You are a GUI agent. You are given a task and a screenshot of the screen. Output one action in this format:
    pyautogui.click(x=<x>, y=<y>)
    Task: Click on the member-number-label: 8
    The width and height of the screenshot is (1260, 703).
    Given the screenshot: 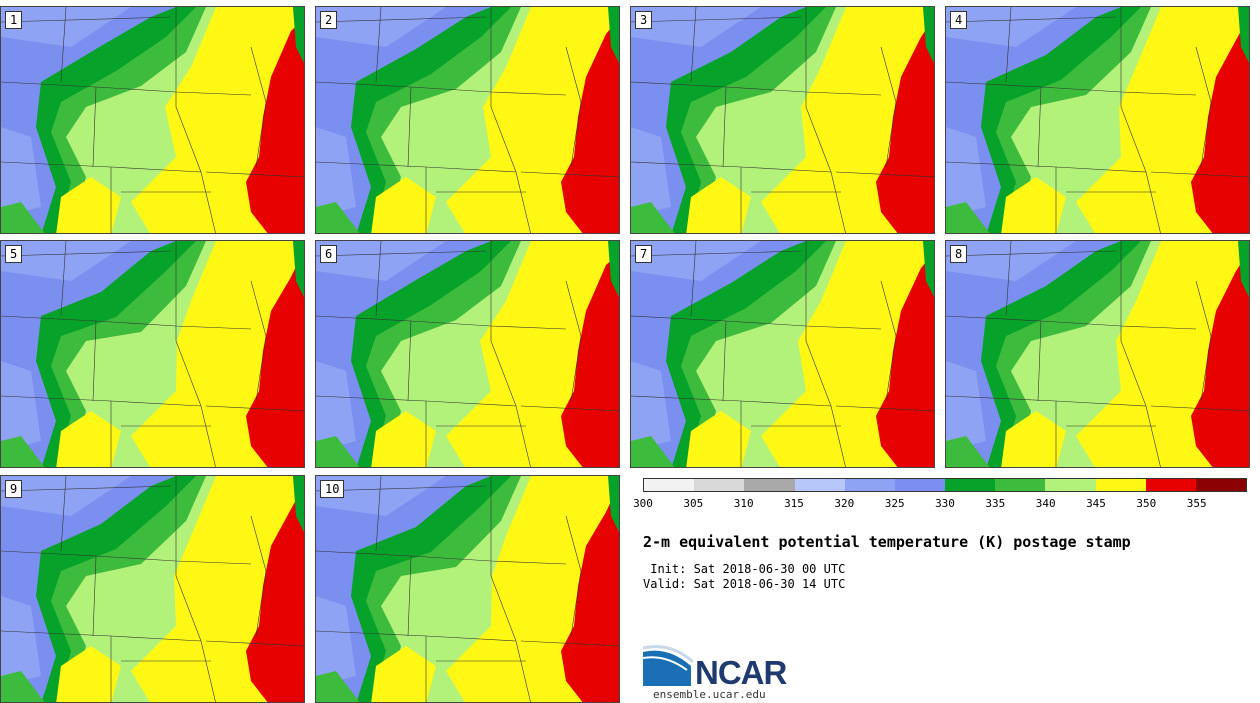 What is the action you would take?
    pyautogui.click(x=959, y=254)
    